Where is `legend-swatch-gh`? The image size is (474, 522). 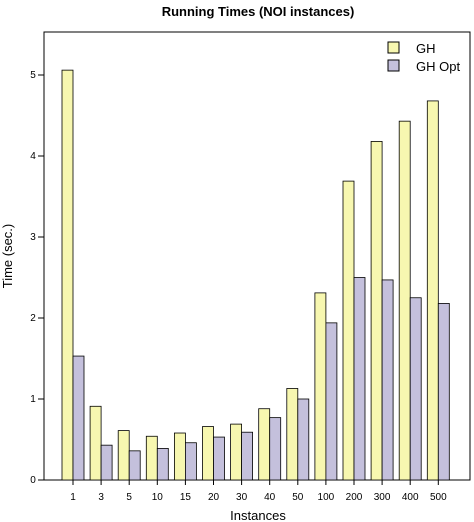
legend-swatch-gh is located at coordinates (393, 47).